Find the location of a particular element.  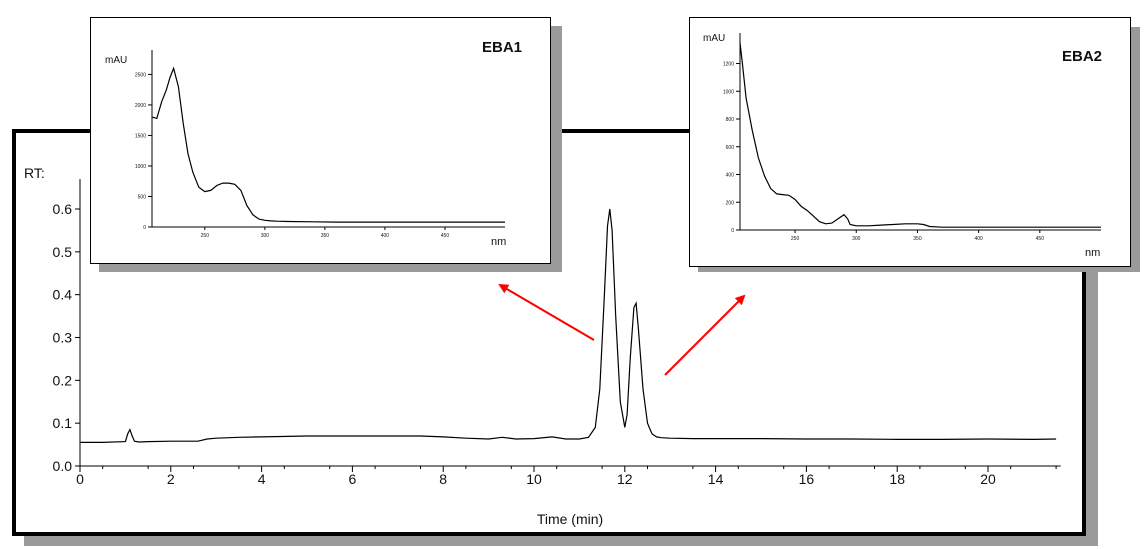

eba1-y-tick-label: 500 is located at coordinates (142, 197).